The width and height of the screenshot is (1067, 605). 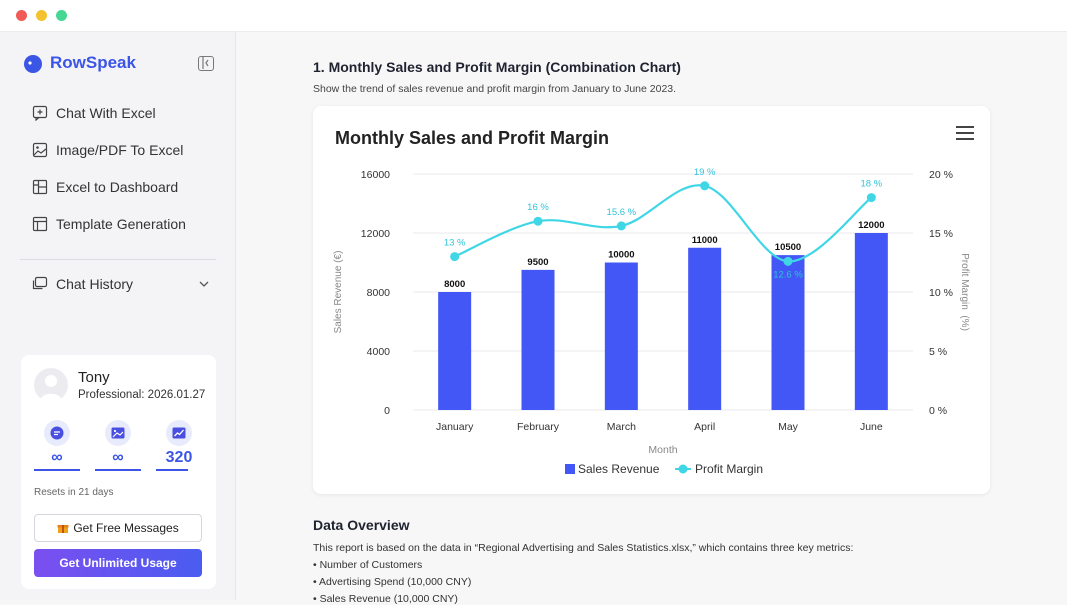 I want to click on line-data-label: 19 %, so click(x=705, y=172).